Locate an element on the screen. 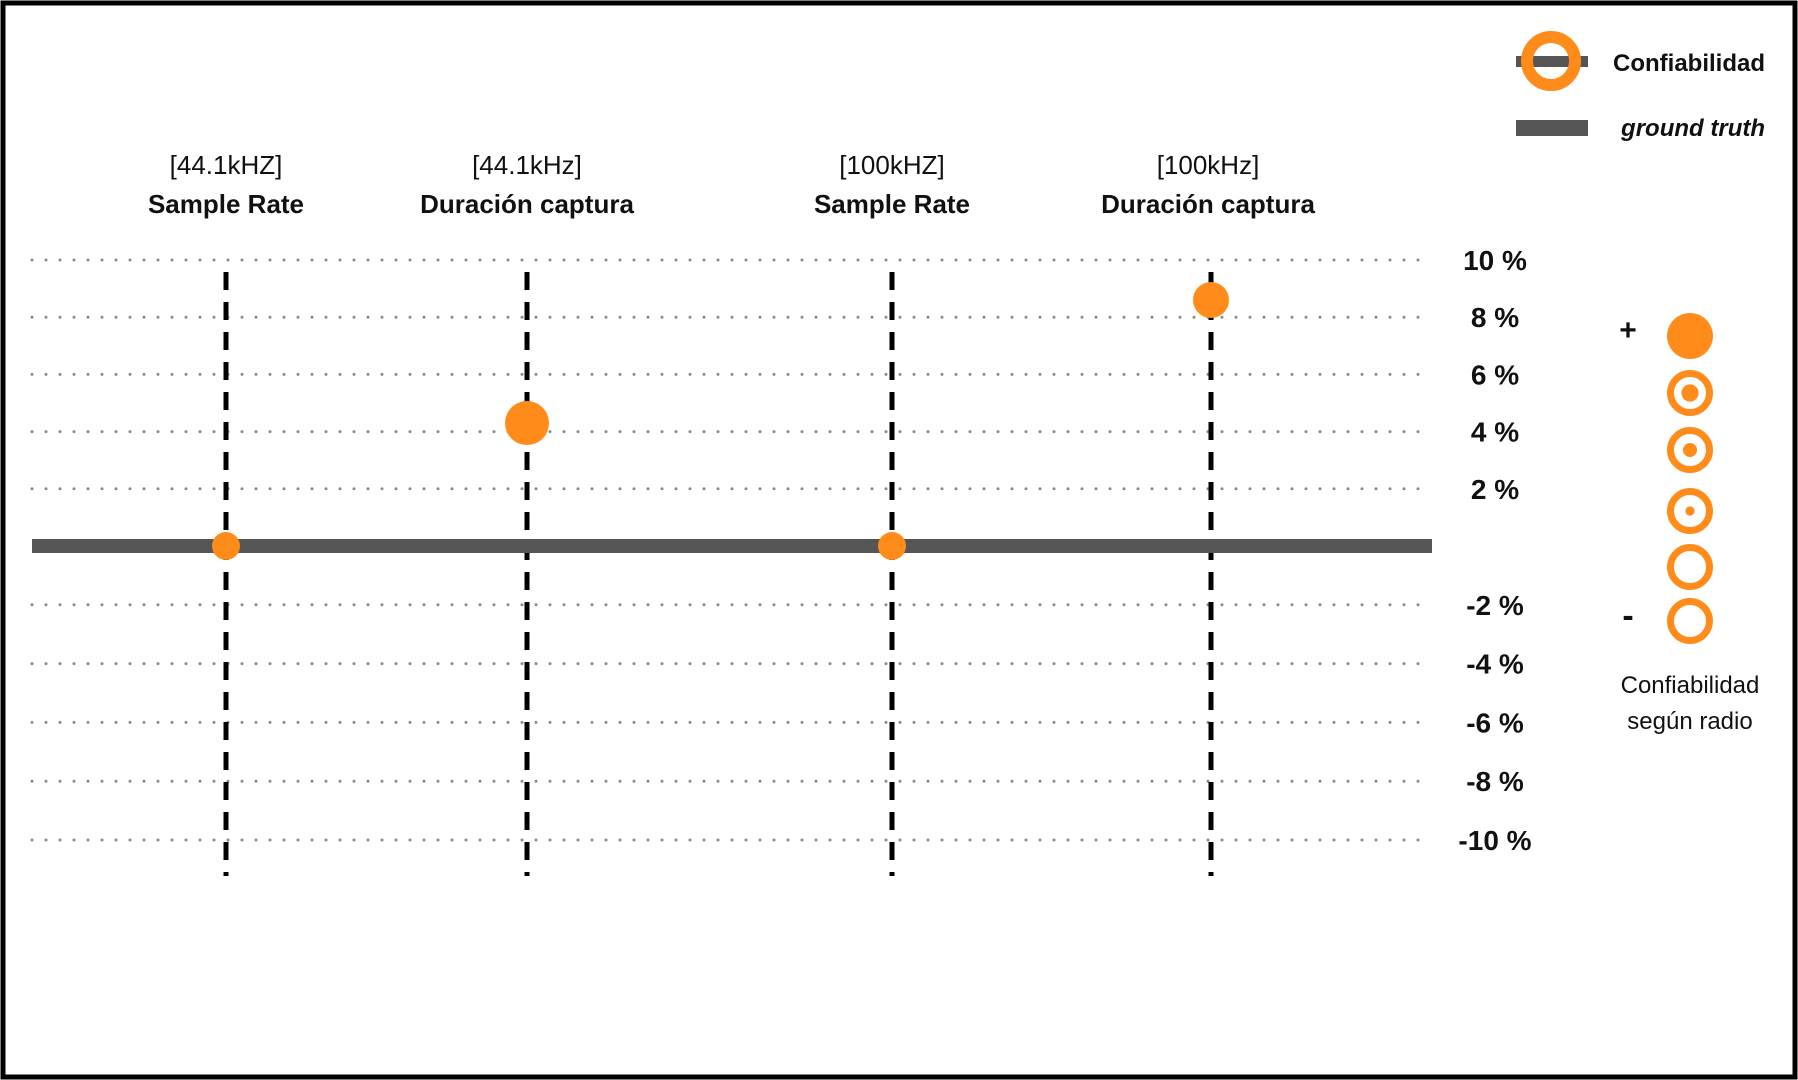 The width and height of the screenshot is (1798, 1080). y-tick-label: 4 % is located at coordinates (1495, 432).